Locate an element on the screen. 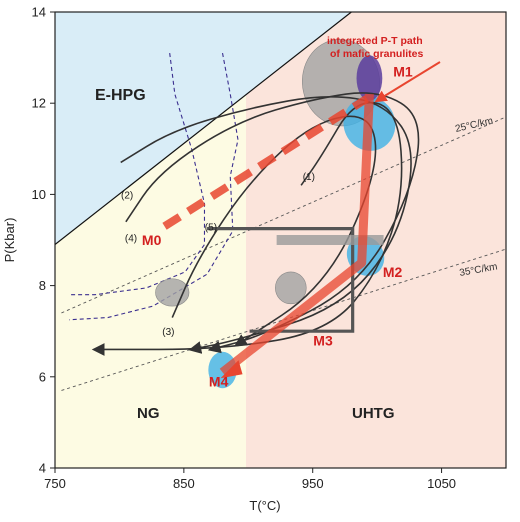 This screenshot has width=520, height=522. integrated-path-arrowhead is located at coordinates (231, 369).